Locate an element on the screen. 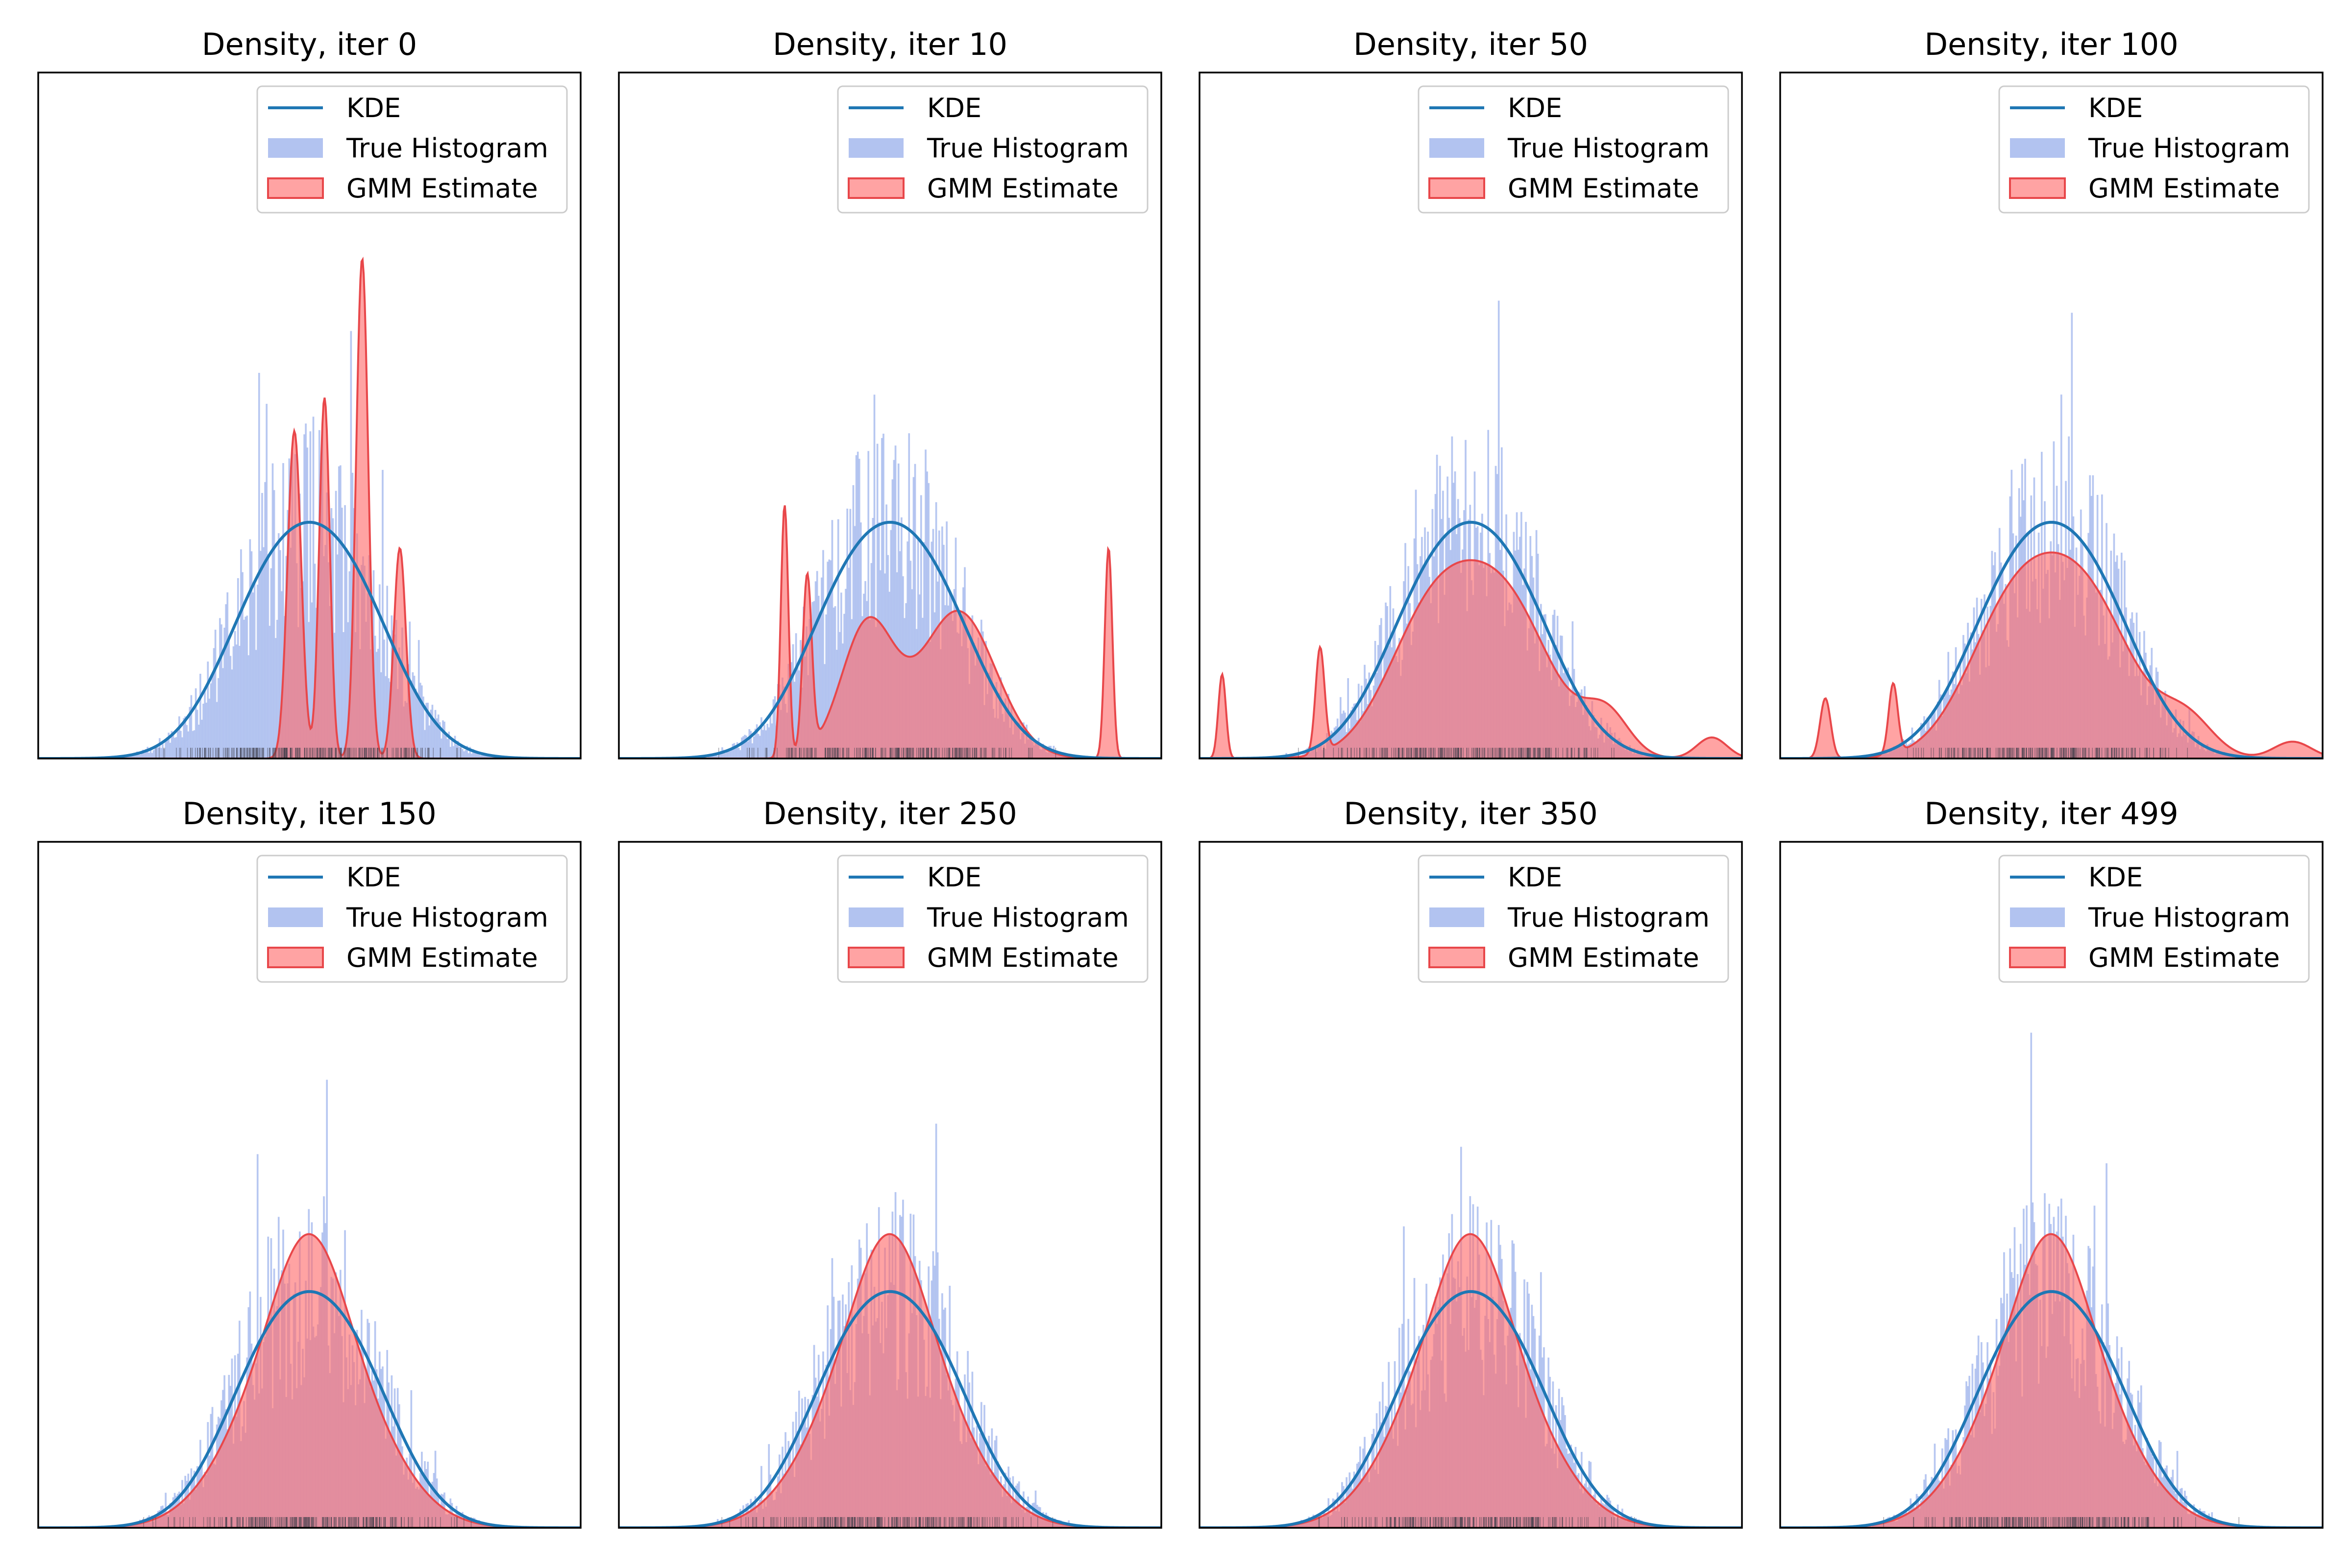  panel-title: Density, iter 499 is located at coordinates (2051, 814).